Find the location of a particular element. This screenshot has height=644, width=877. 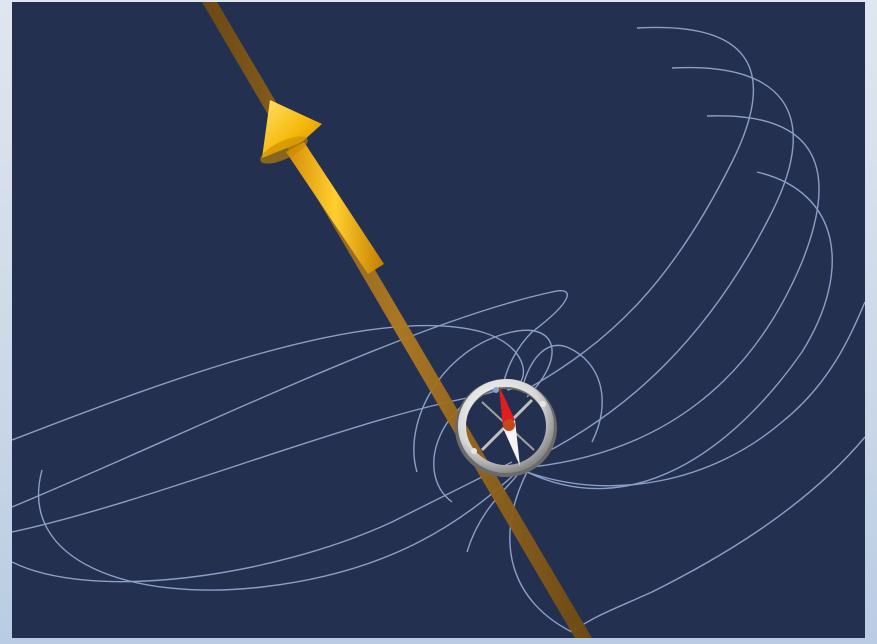

compass-needle-north is located at coordinates (507, 407).